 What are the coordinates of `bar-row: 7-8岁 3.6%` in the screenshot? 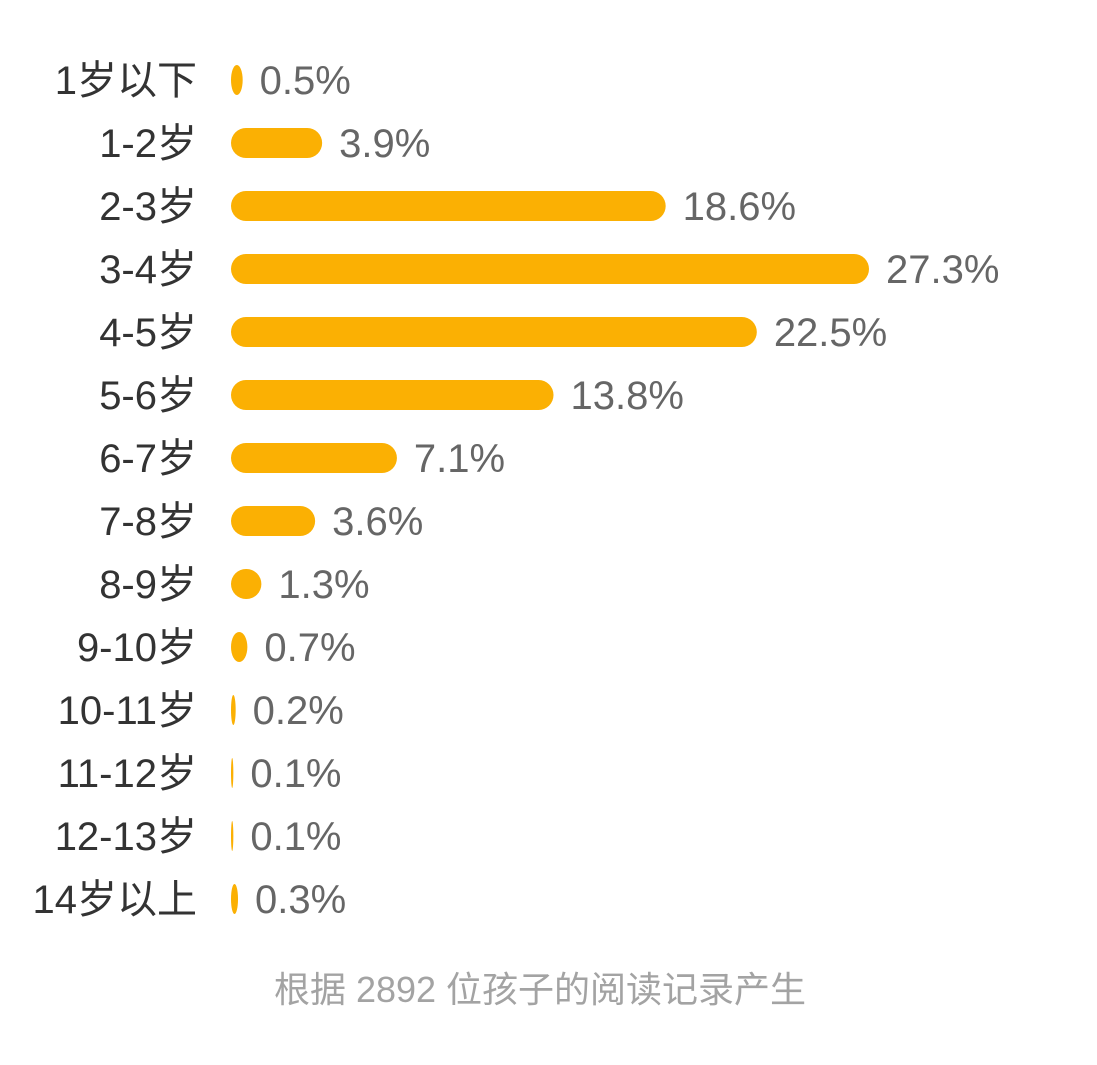 It's located at (261, 522).